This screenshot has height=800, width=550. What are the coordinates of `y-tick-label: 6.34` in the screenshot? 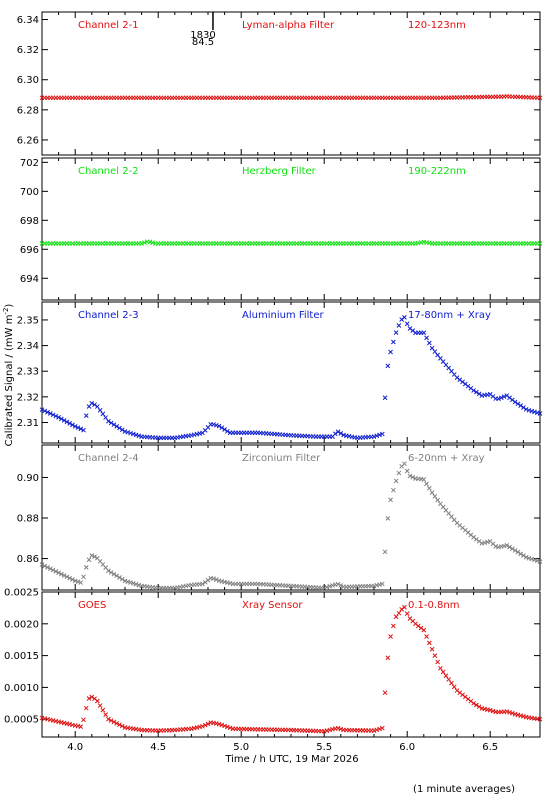 It's located at (28, 20).